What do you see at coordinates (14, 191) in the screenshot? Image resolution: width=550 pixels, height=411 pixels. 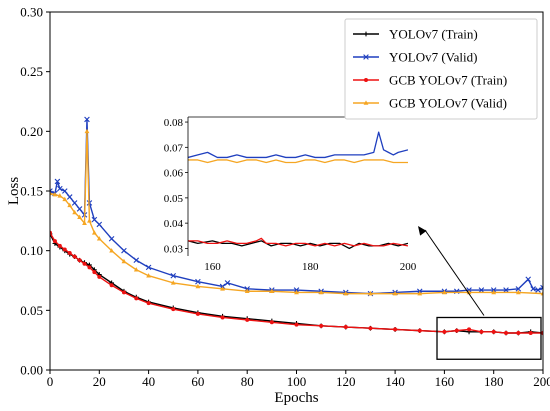 I see `y-axis-label: Loss` at bounding box center [14, 191].